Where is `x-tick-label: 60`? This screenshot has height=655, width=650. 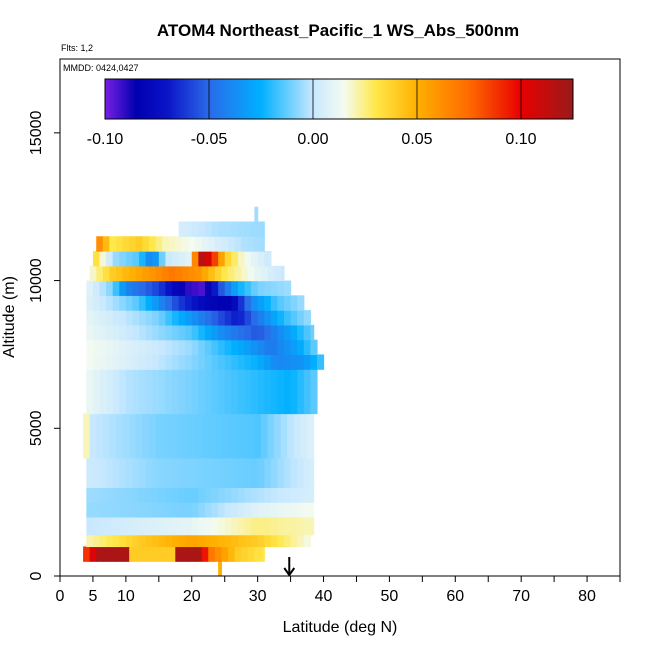
x-tick-label: 60 is located at coordinates (455, 596).